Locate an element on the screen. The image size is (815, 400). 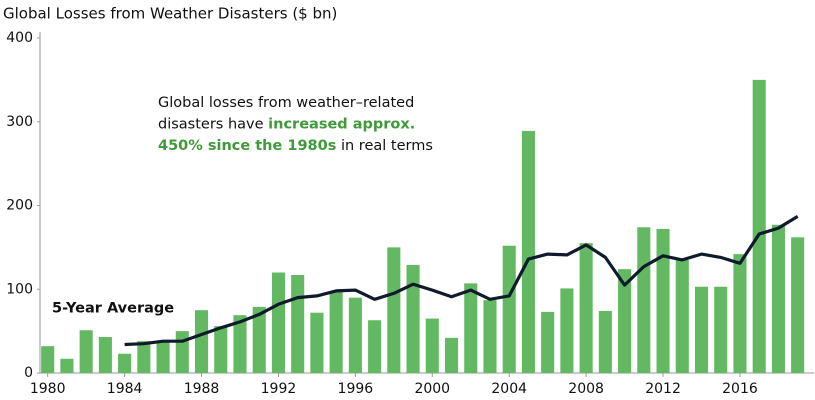
annotation: 450% since the 1980s in real terms is located at coordinates (295, 146).